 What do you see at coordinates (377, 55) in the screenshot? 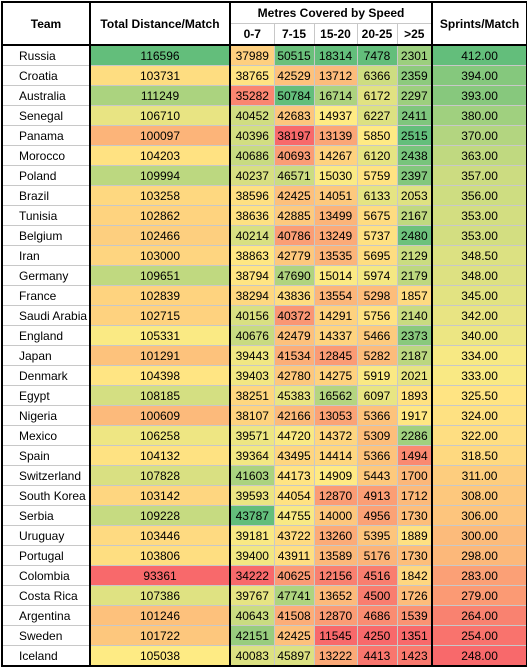
I see `value-cell: 7478` at bounding box center [377, 55].